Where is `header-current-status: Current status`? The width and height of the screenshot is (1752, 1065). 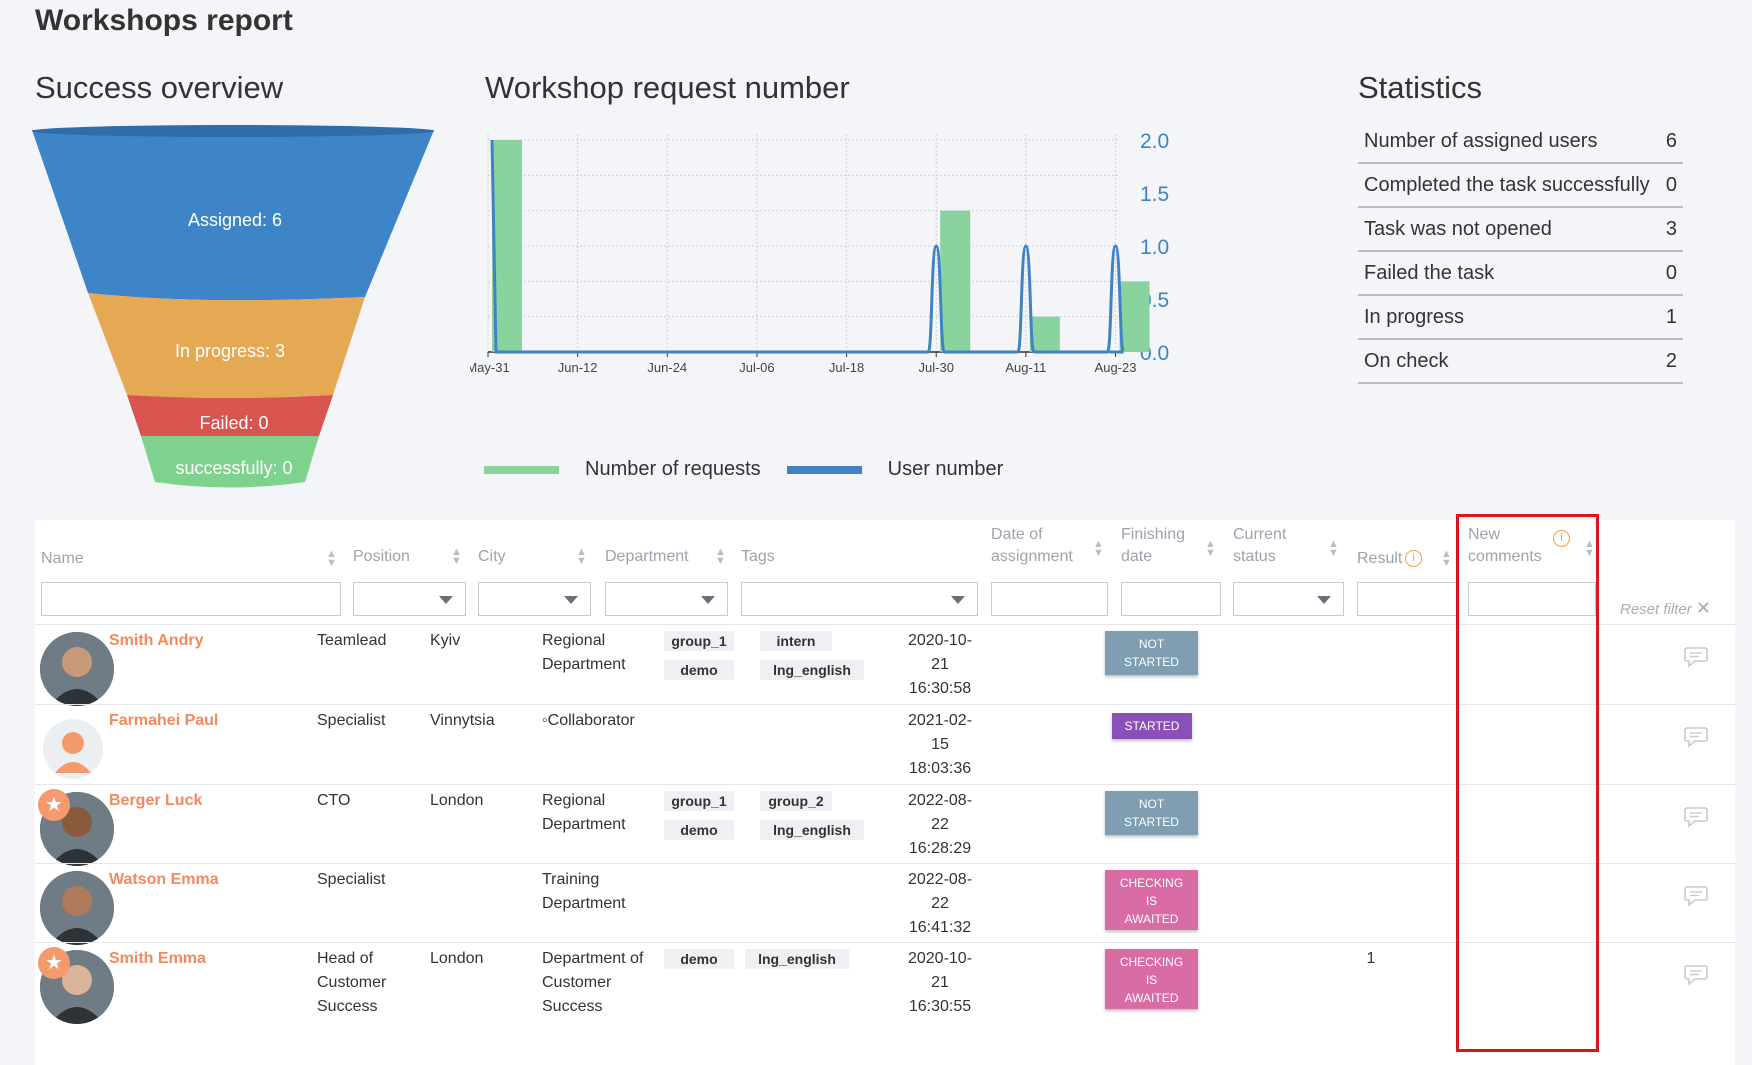
header-current-status: Current status is located at coordinates (1260, 545).